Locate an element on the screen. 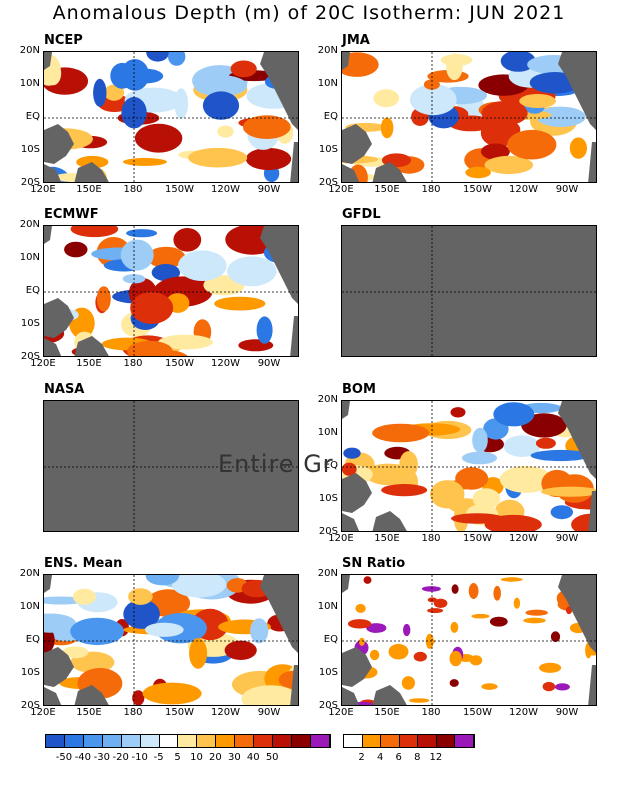 Image resolution: width=618 pixels, height=800 pixels. colorbar-tick-label: 5 is located at coordinates (177, 757).